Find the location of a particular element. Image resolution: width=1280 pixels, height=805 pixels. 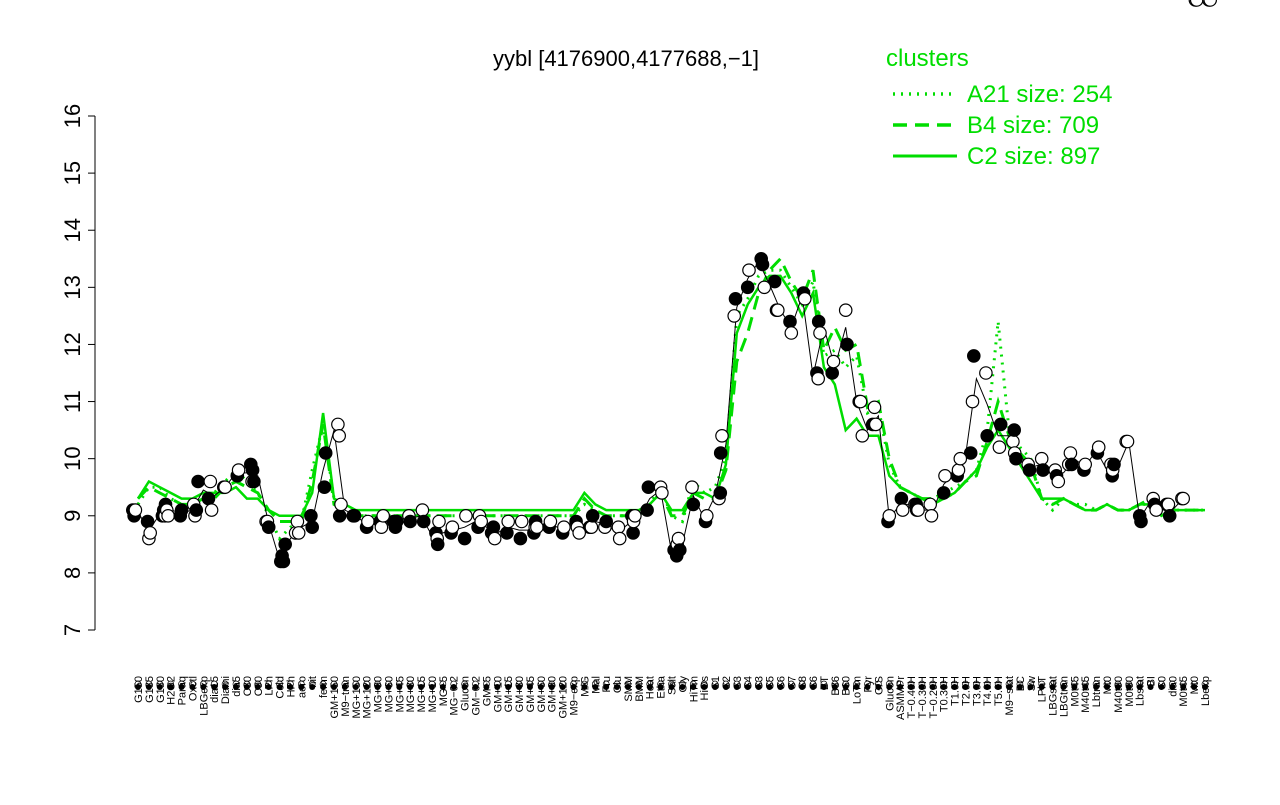

x-tick-label: G150 is located at coordinates (139, 689).